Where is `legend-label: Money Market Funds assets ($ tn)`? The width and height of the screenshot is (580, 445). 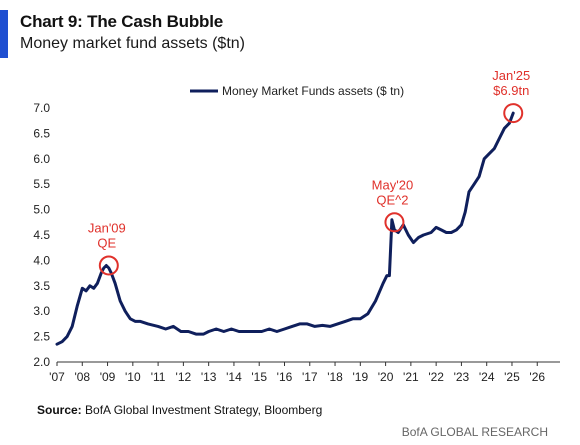 legend-label: Money Market Funds assets ($ tn) is located at coordinates (313, 91).